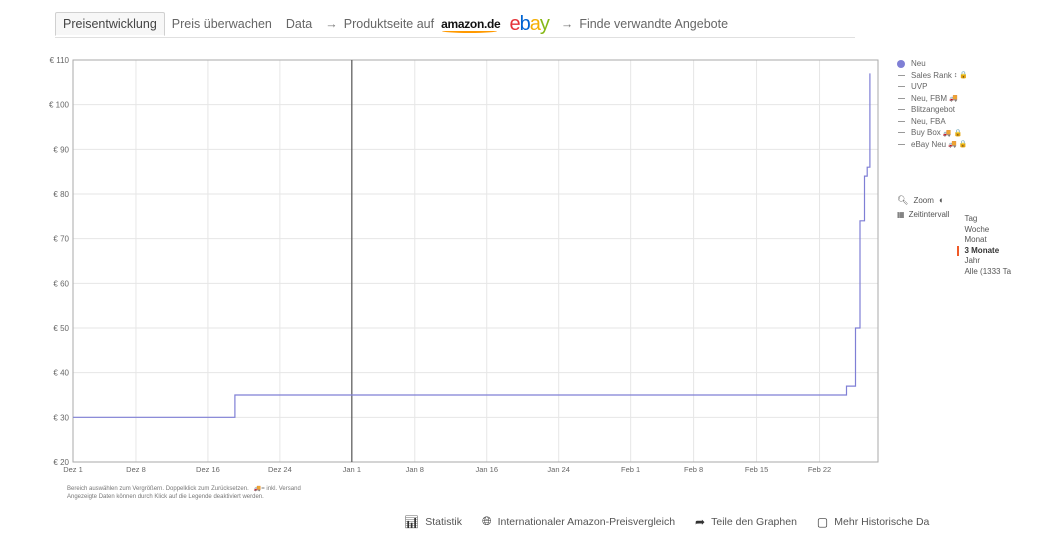  What do you see at coordinates (756, 469) in the screenshot?
I see `x-tick-label: Feb 15` at bounding box center [756, 469].